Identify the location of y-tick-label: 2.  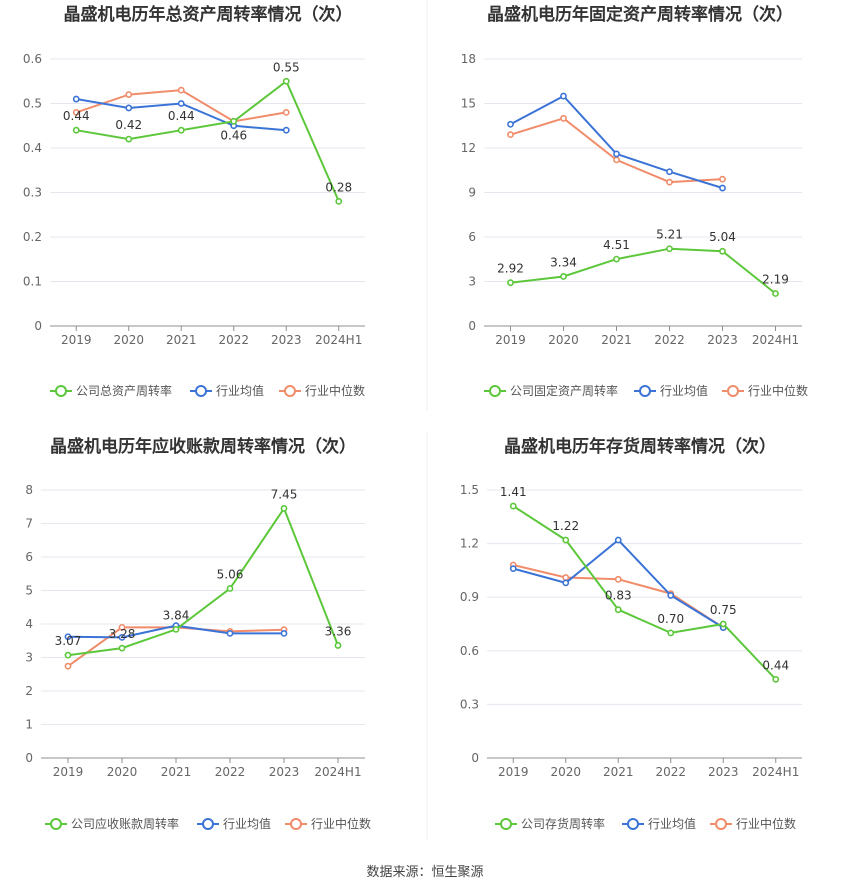
(29, 691).